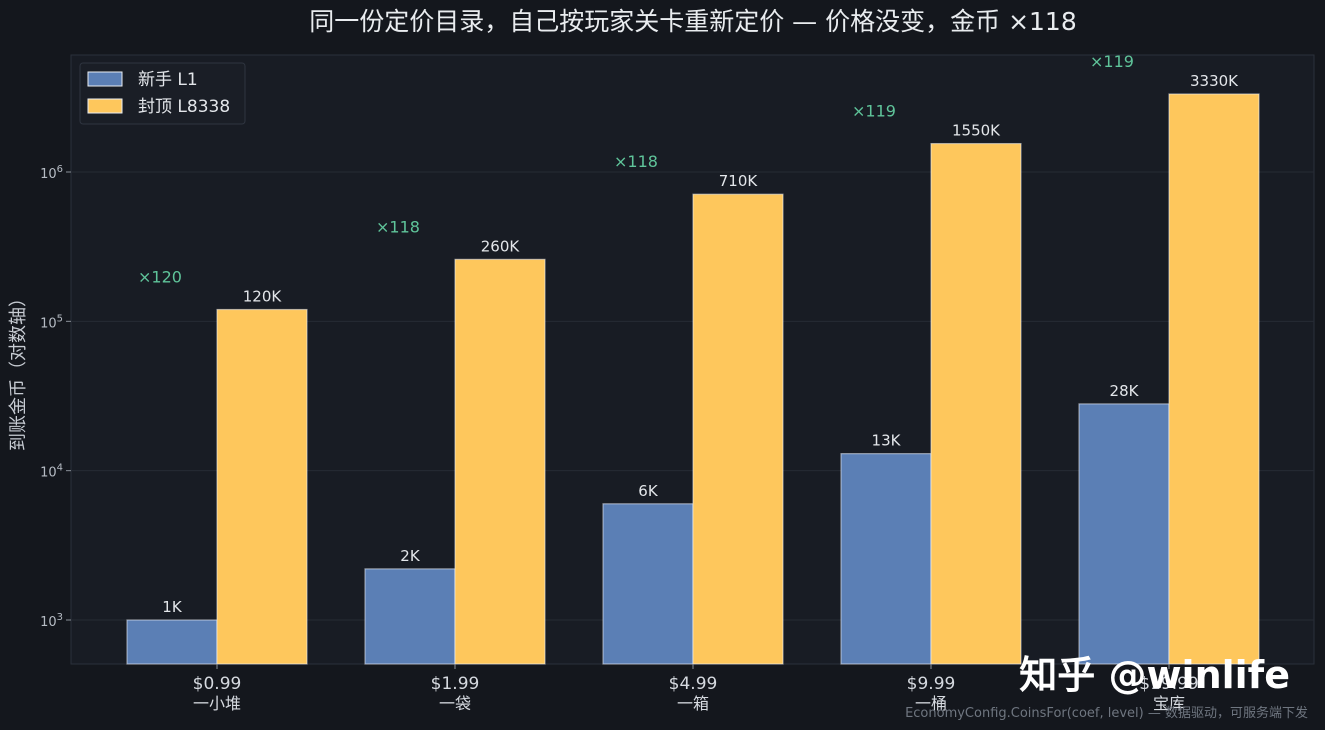 The image size is (1325, 730). I want to click on x-tick-price: $4.99, so click(693, 684).